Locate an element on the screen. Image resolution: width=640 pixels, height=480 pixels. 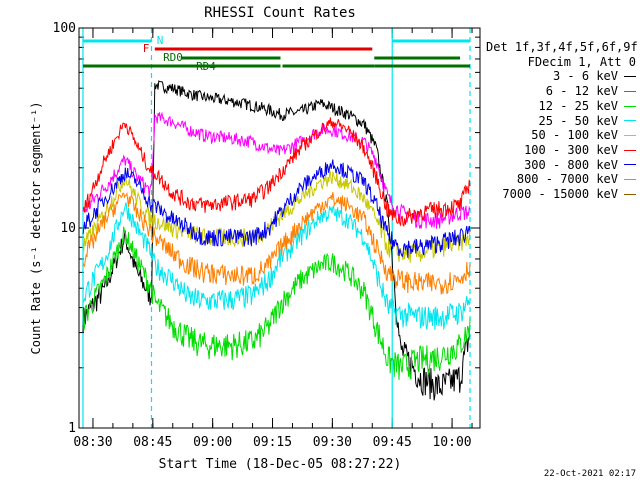
legend-item-label: 6 - 12 keV is located at coordinates (581, 91).